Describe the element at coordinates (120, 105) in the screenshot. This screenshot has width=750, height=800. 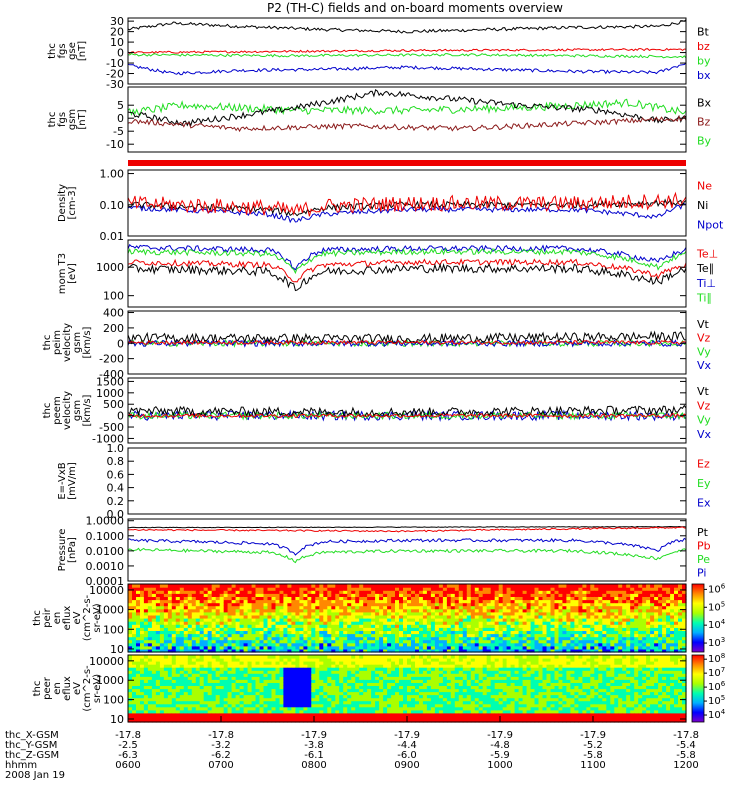
I see `y-tick-label: 5` at that location.